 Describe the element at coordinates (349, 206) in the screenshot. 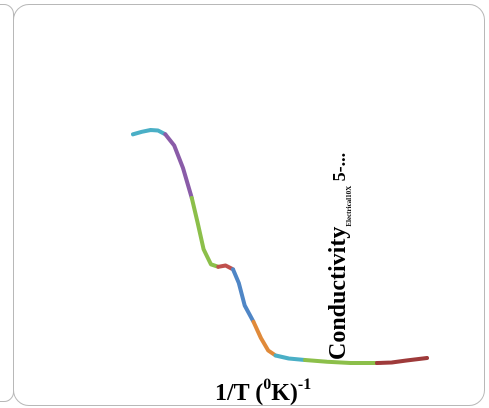

I see `y-axis-label-subscript: Electrical10X` at that location.